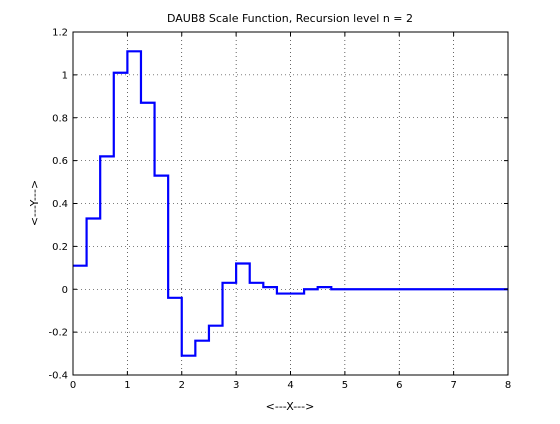 This screenshot has width=560, height=424. Describe the element at coordinates (60, 118) in the screenshot. I see `y-tick-label: 0.8` at that location.